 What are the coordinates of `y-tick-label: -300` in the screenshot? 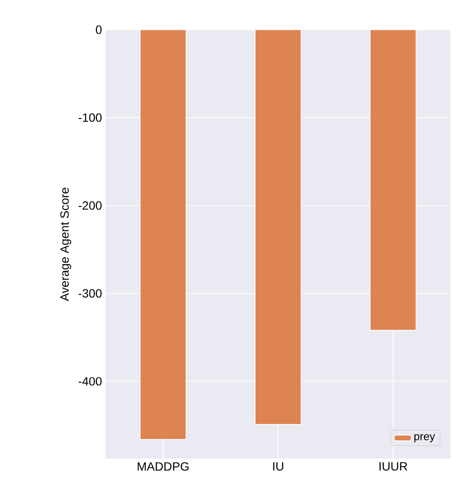 It's located at (90, 293).